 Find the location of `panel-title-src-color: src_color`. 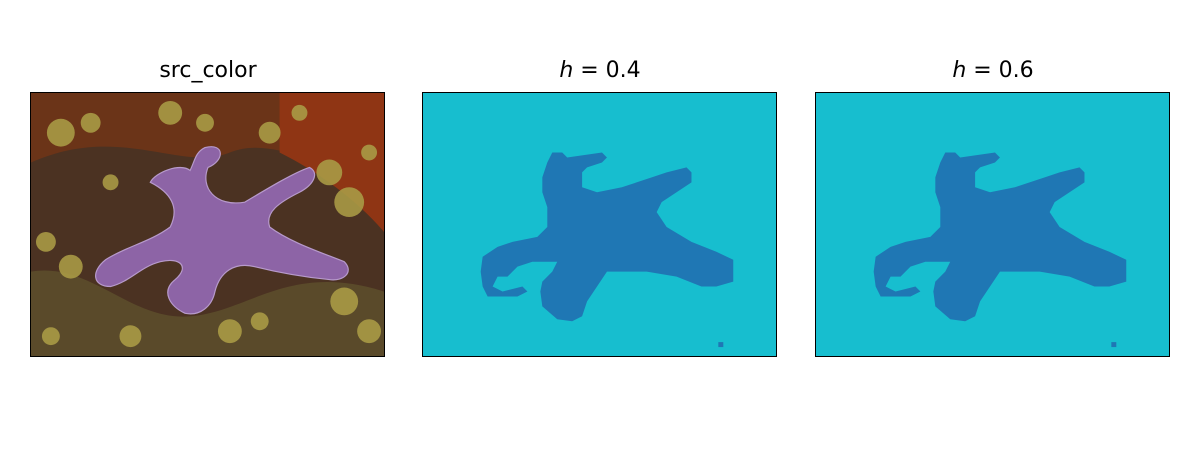

panel-title-src-color: src_color is located at coordinates (208, 70).